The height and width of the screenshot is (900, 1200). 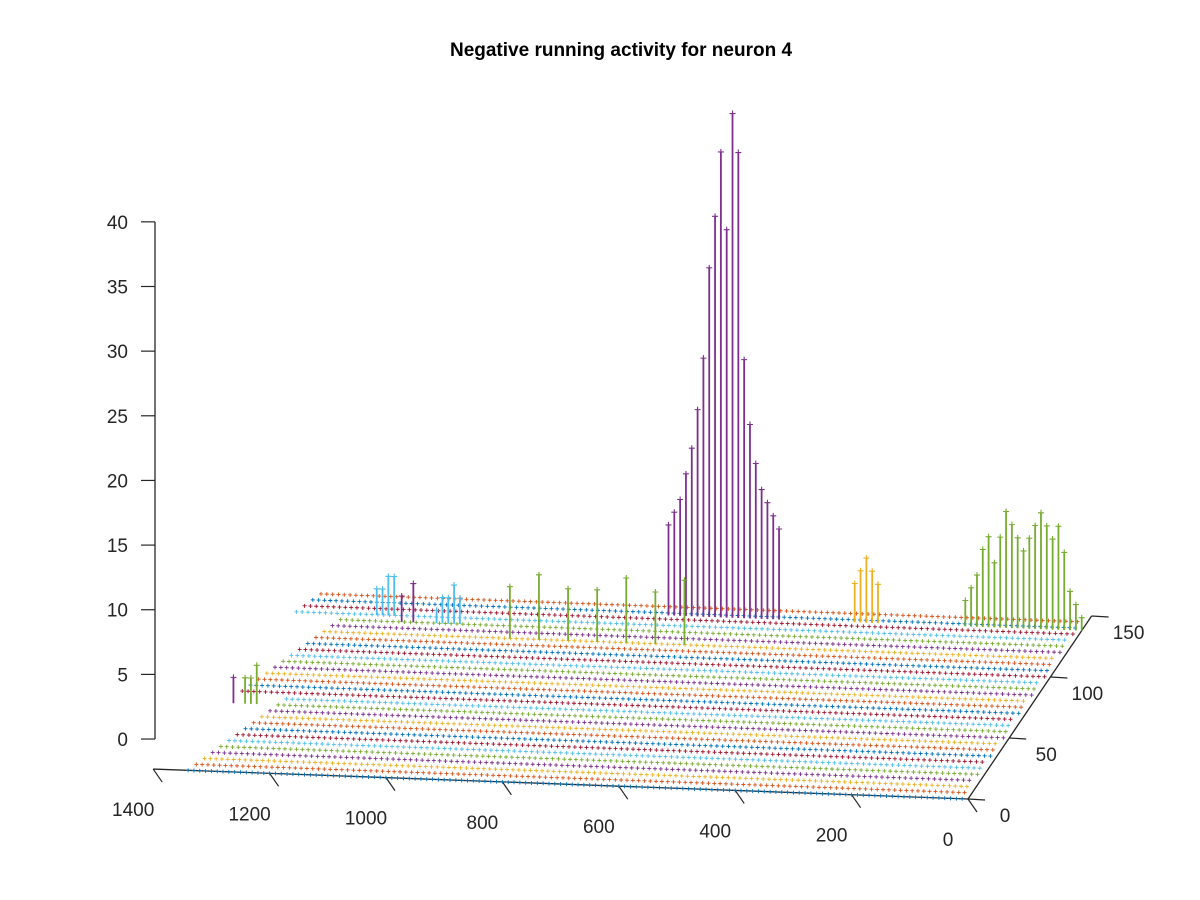 I want to click on y-tick-mark, so click(x=1100, y=616).